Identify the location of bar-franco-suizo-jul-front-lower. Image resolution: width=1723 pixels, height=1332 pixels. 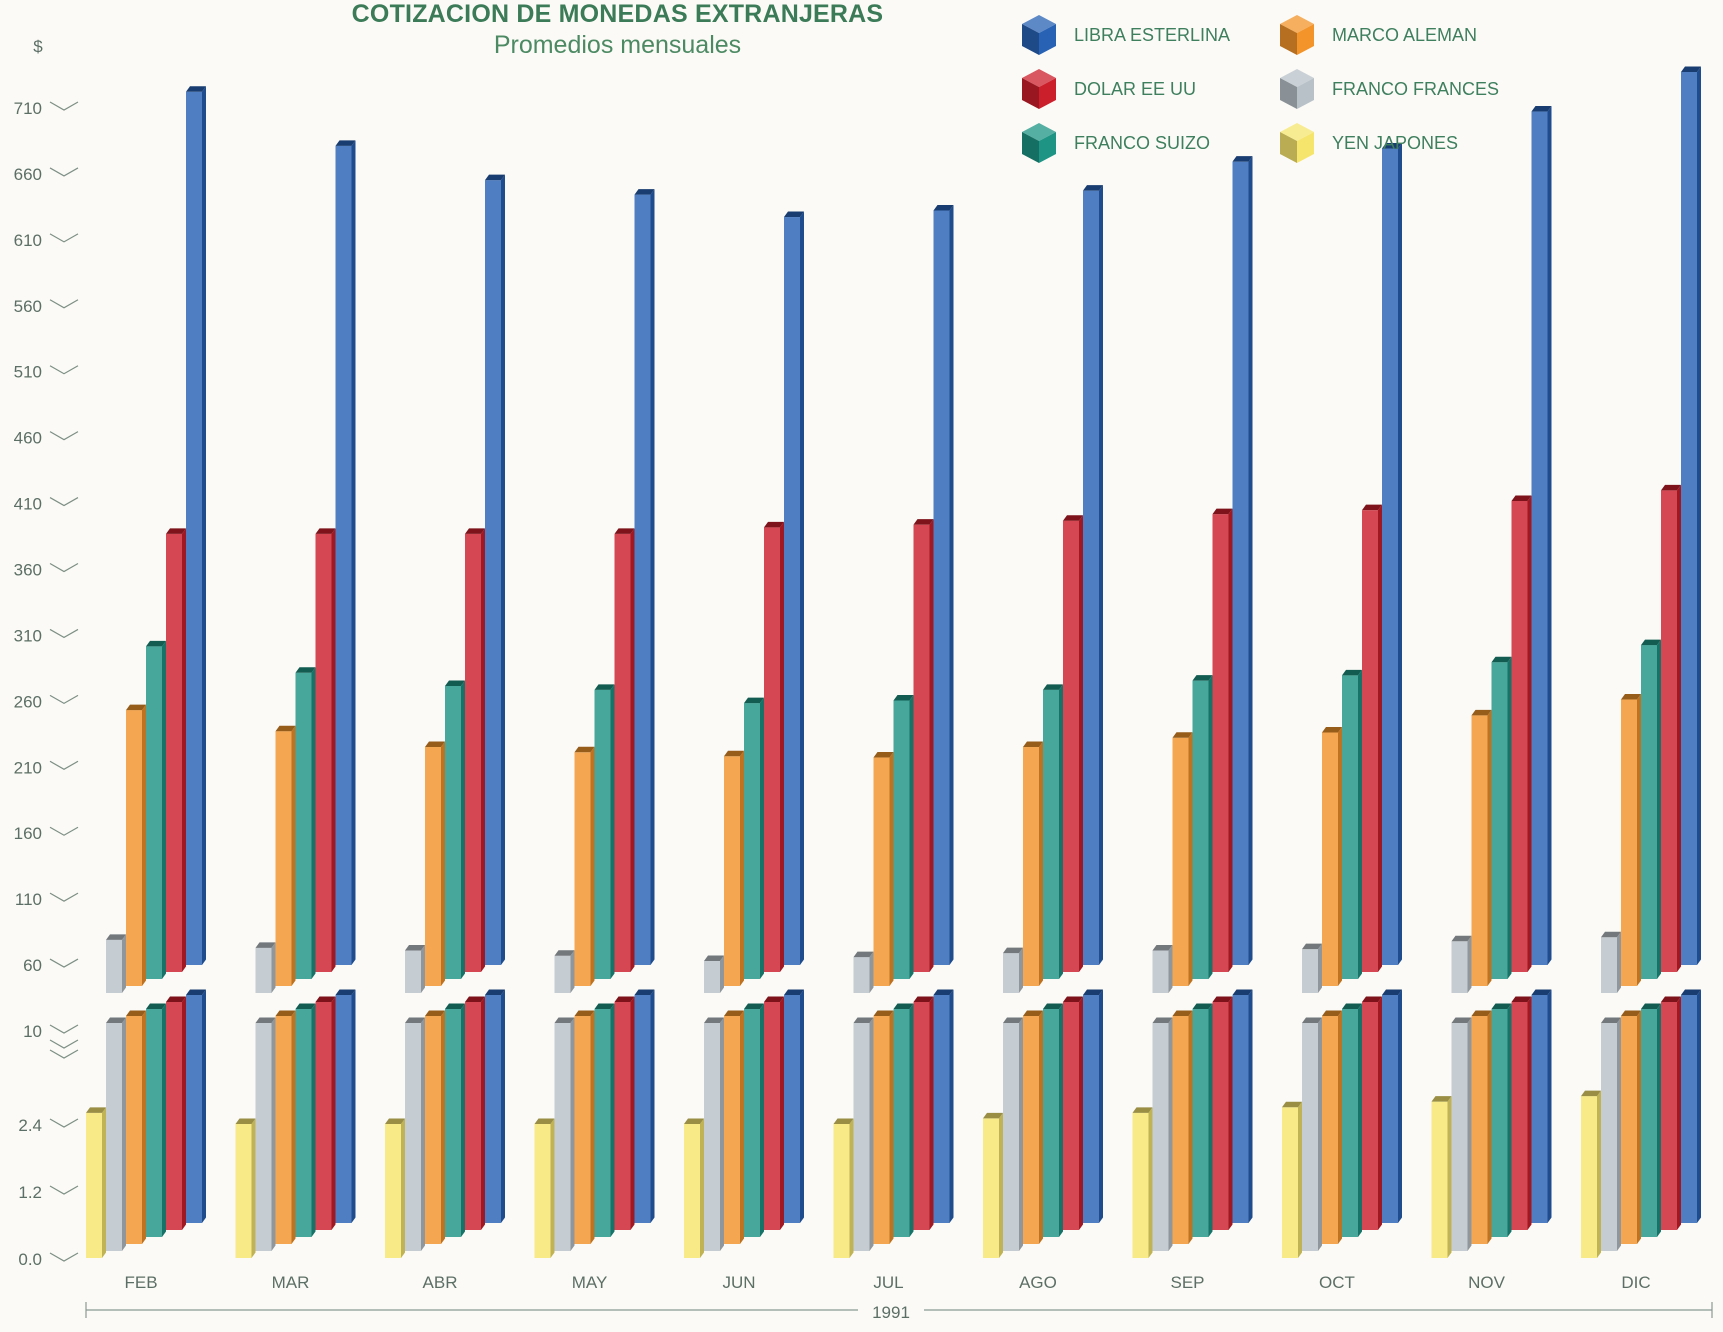
(901, 1123).